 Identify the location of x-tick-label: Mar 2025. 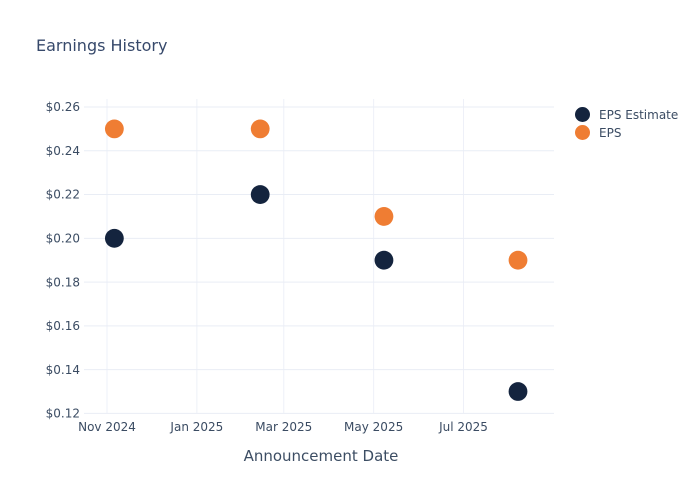
(283, 427).